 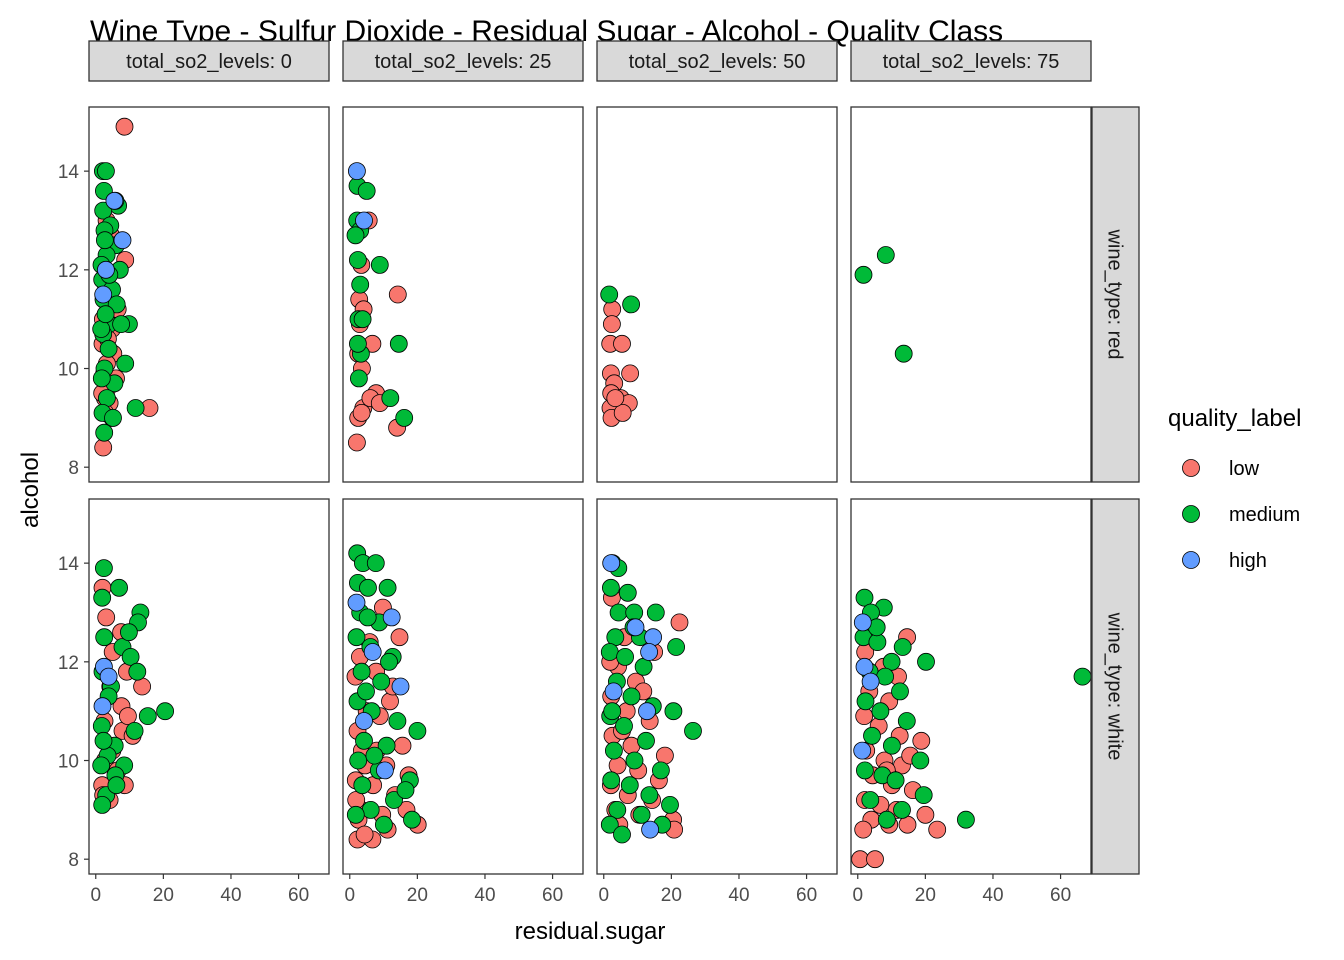 I want to click on y-tick-label: 12, so click(x=68, y=271).